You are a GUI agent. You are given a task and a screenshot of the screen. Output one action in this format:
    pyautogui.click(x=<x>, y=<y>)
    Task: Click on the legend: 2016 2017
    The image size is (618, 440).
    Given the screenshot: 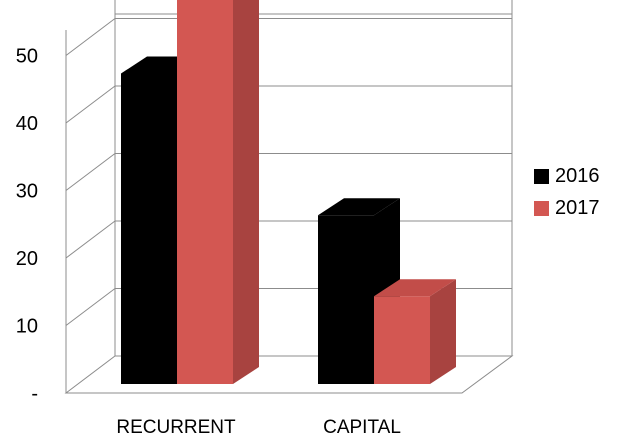 What is the action you would take?
    pyautogui.click(x=567, y=192)
    